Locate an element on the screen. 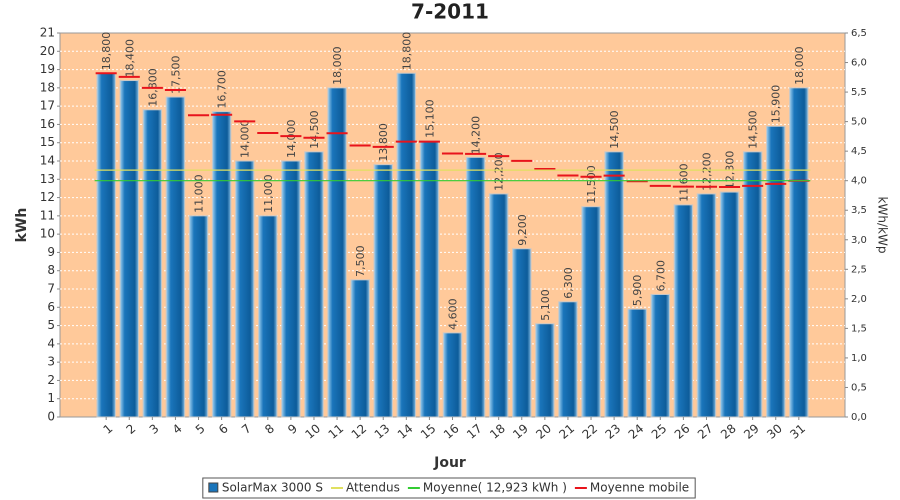  x-tick-label: 22 is located at coordinates (590, 431).